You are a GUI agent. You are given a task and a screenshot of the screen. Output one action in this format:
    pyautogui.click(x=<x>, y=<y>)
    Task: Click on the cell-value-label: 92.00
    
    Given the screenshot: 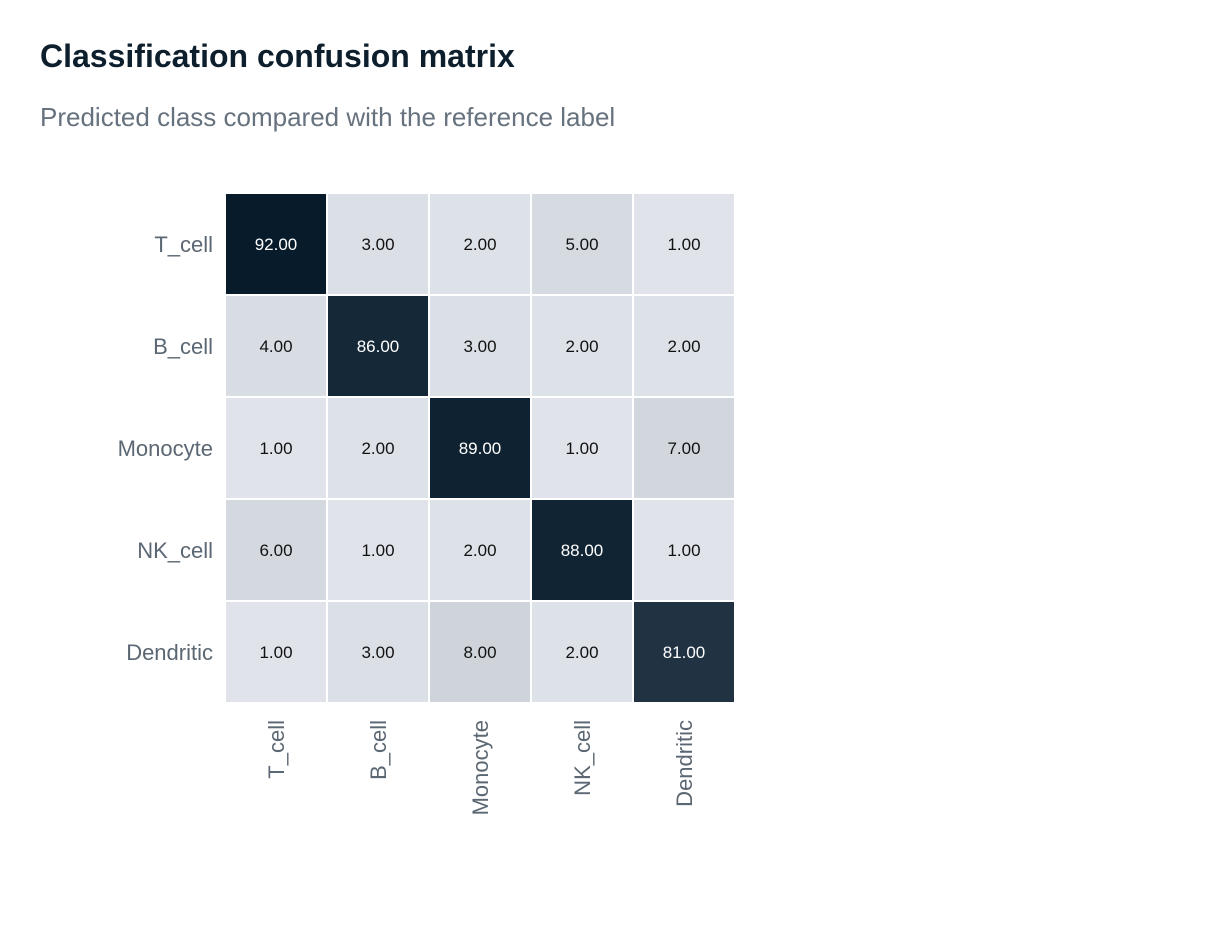 What is the action you would take?
    pyautogui.click(x=276, y=244)
    